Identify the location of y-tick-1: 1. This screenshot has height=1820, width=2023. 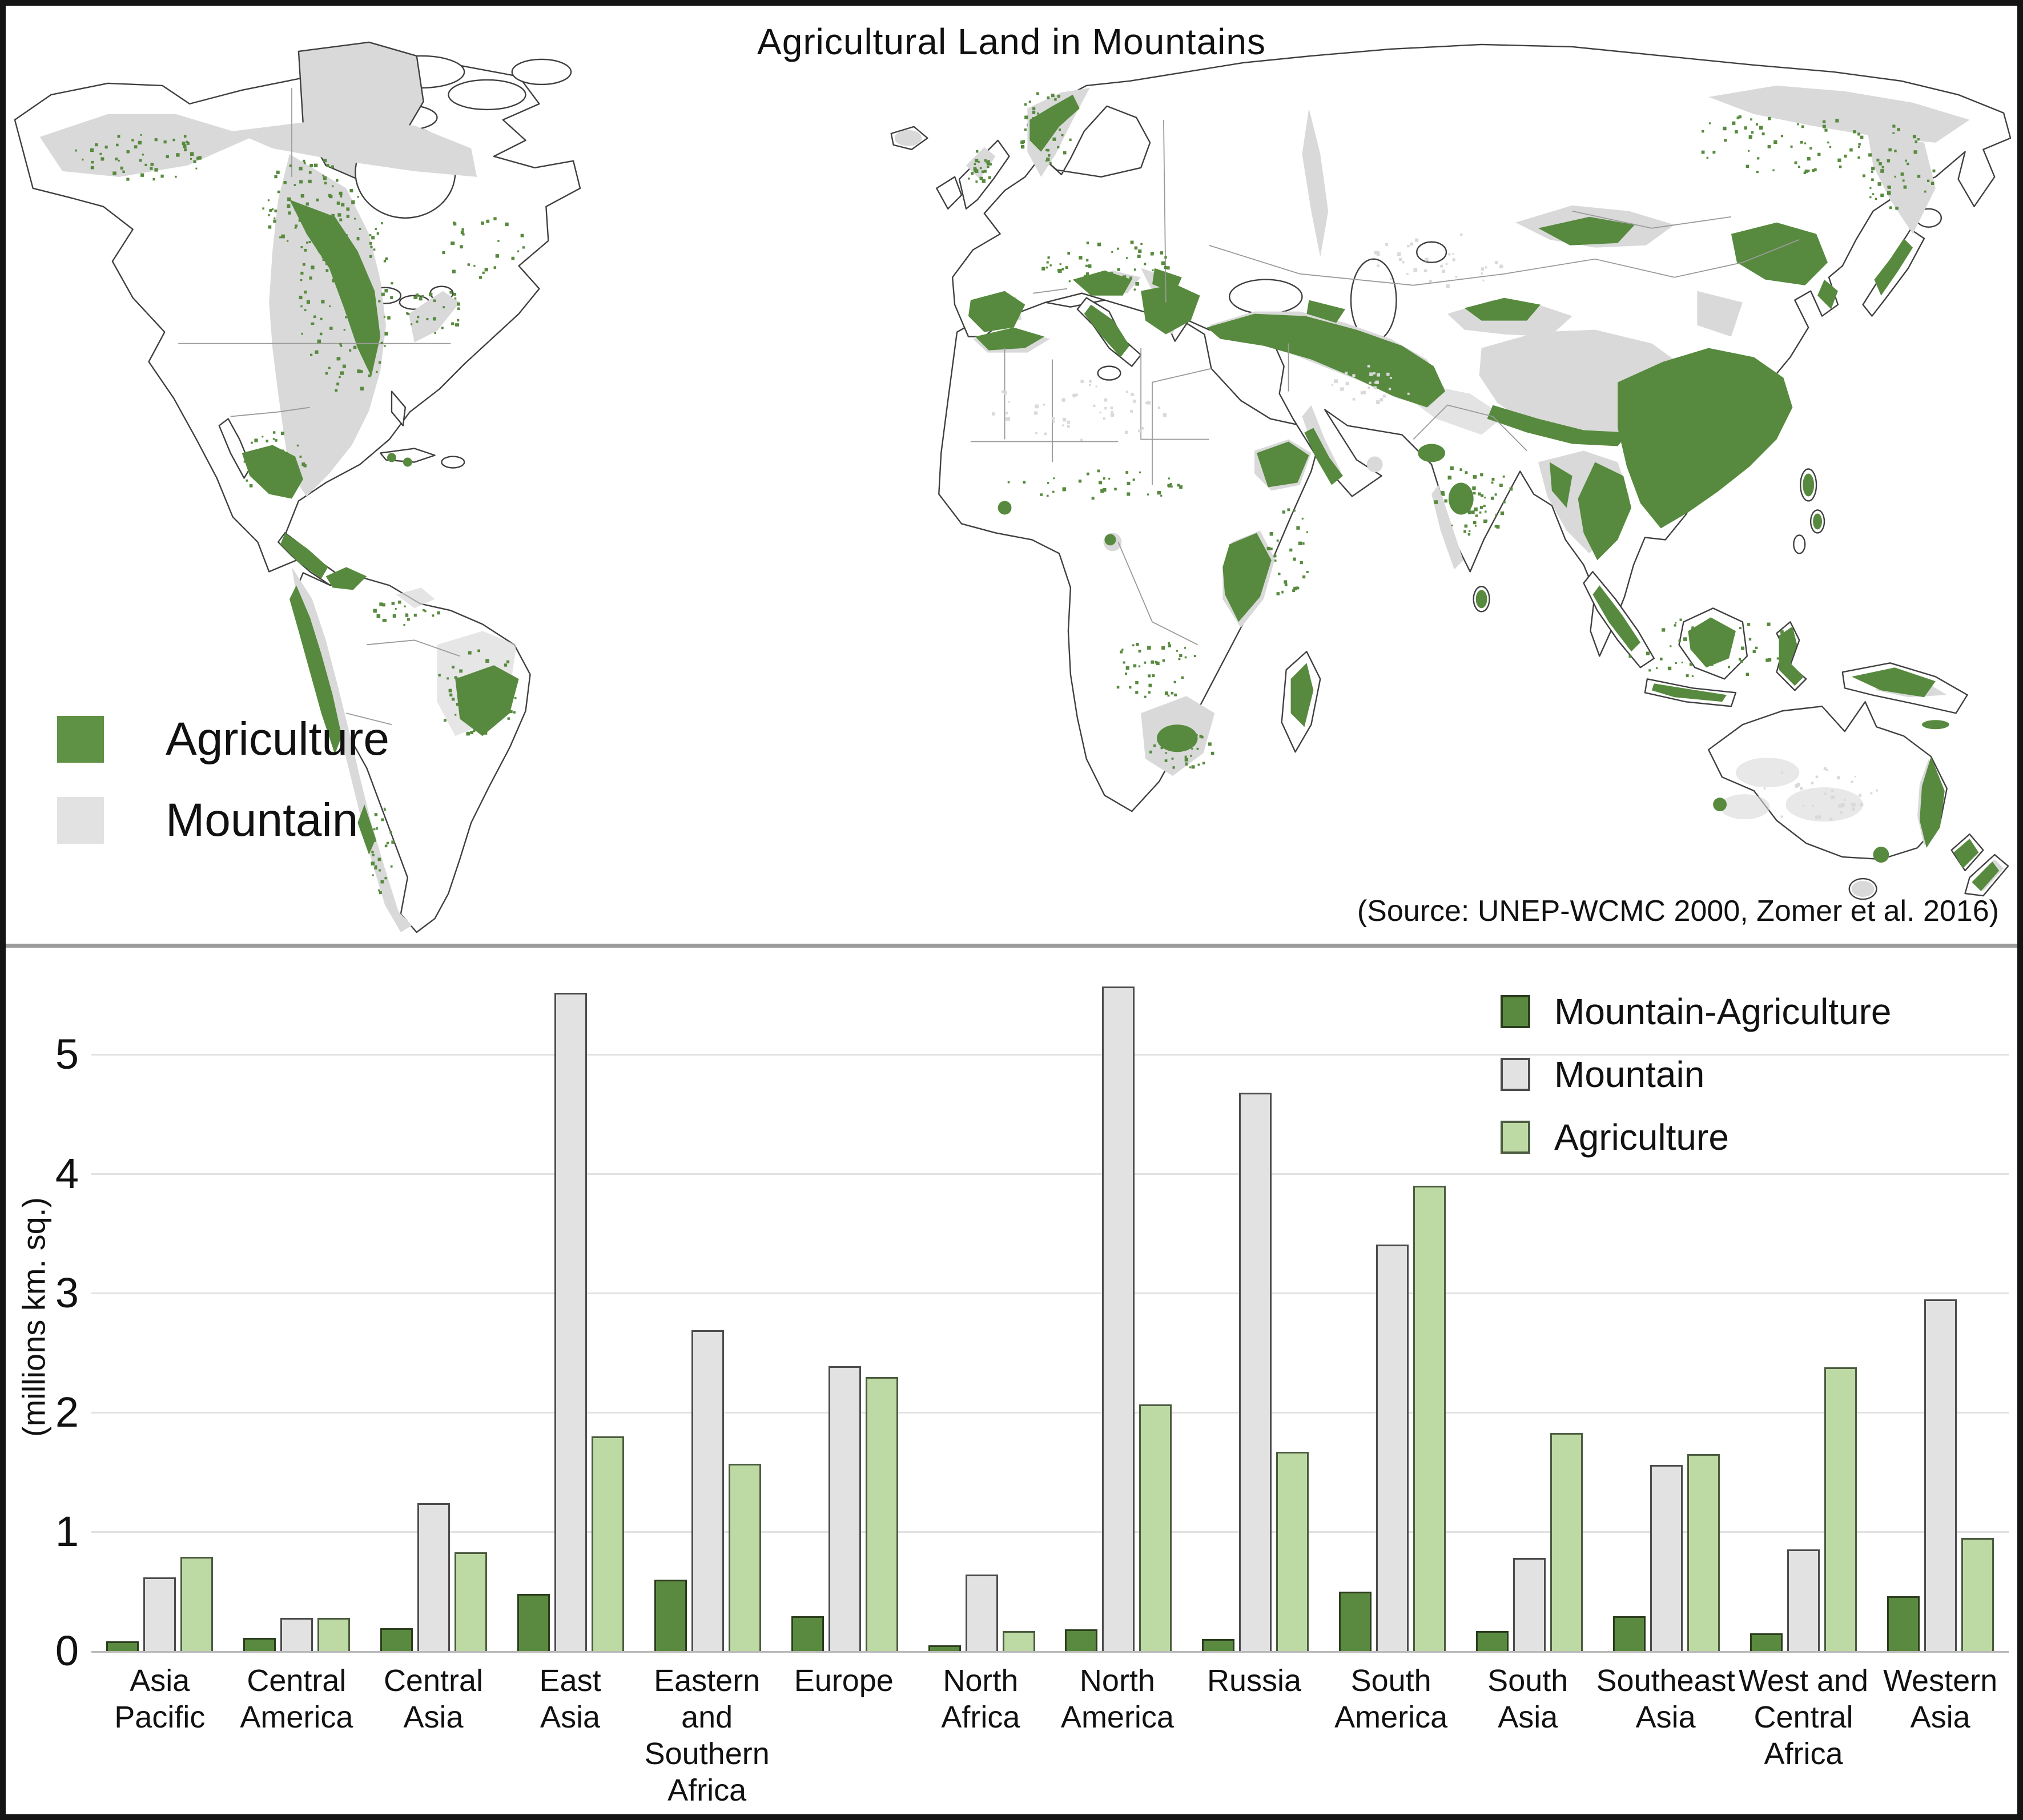
(67, 1532).